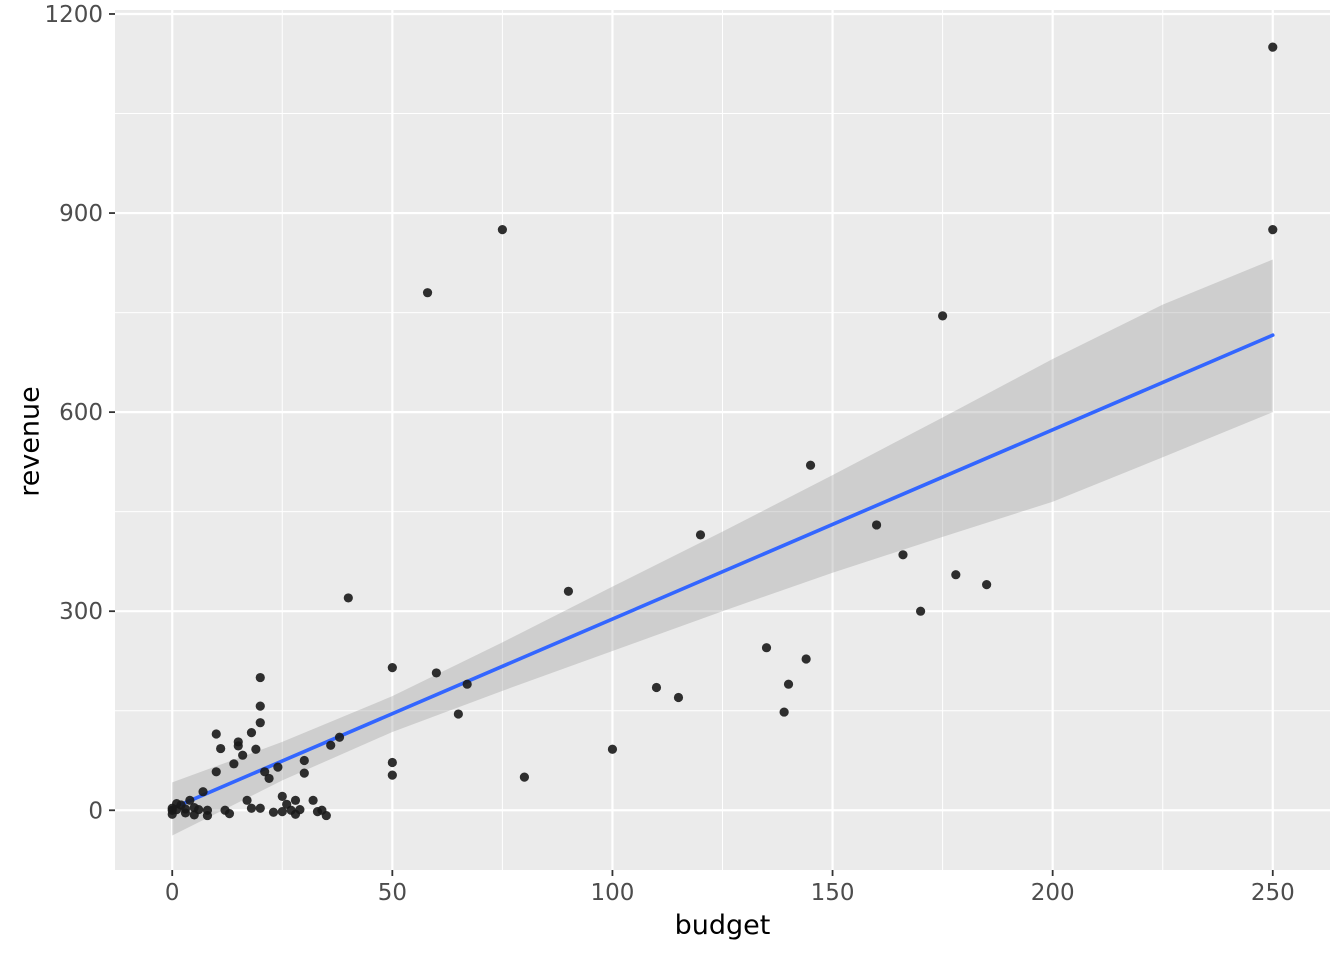 This screenshot has height=960, width=1344. Describe the element at coordinates (81, 214) in the screenshot. I see `y-tick-label: 900` at that location.